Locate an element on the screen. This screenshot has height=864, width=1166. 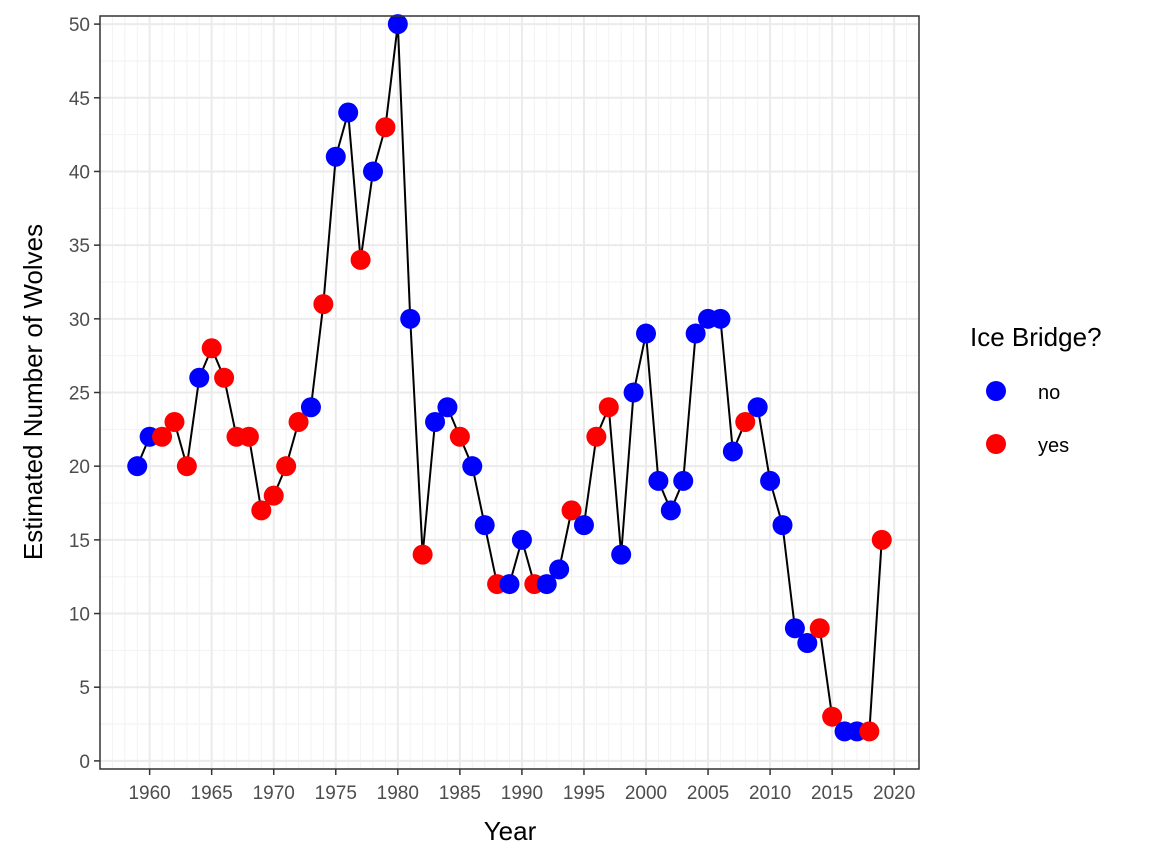
x-axis-title: Year is located at coordinates (510, 831).